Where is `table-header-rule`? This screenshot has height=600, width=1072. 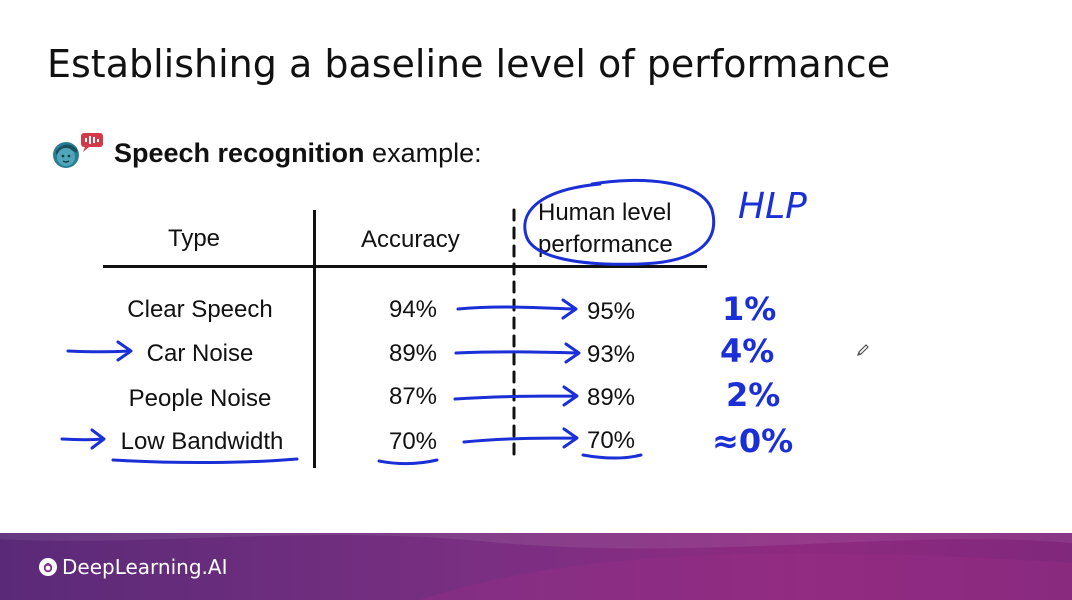
table-header-rule is located at coordinates (405, 266).